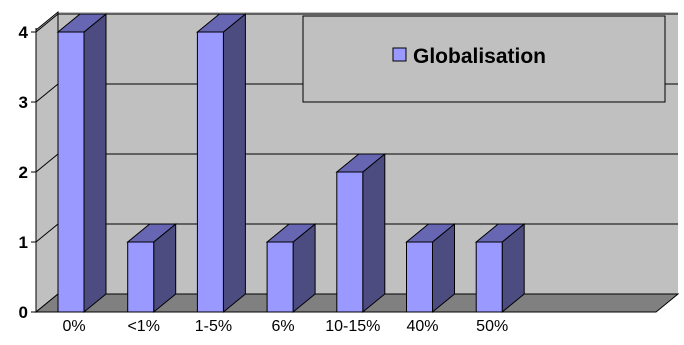  Describe the element at coordinates (352, 326) in the screenshot. I see `x-tick-label: 10-15%` at that location.